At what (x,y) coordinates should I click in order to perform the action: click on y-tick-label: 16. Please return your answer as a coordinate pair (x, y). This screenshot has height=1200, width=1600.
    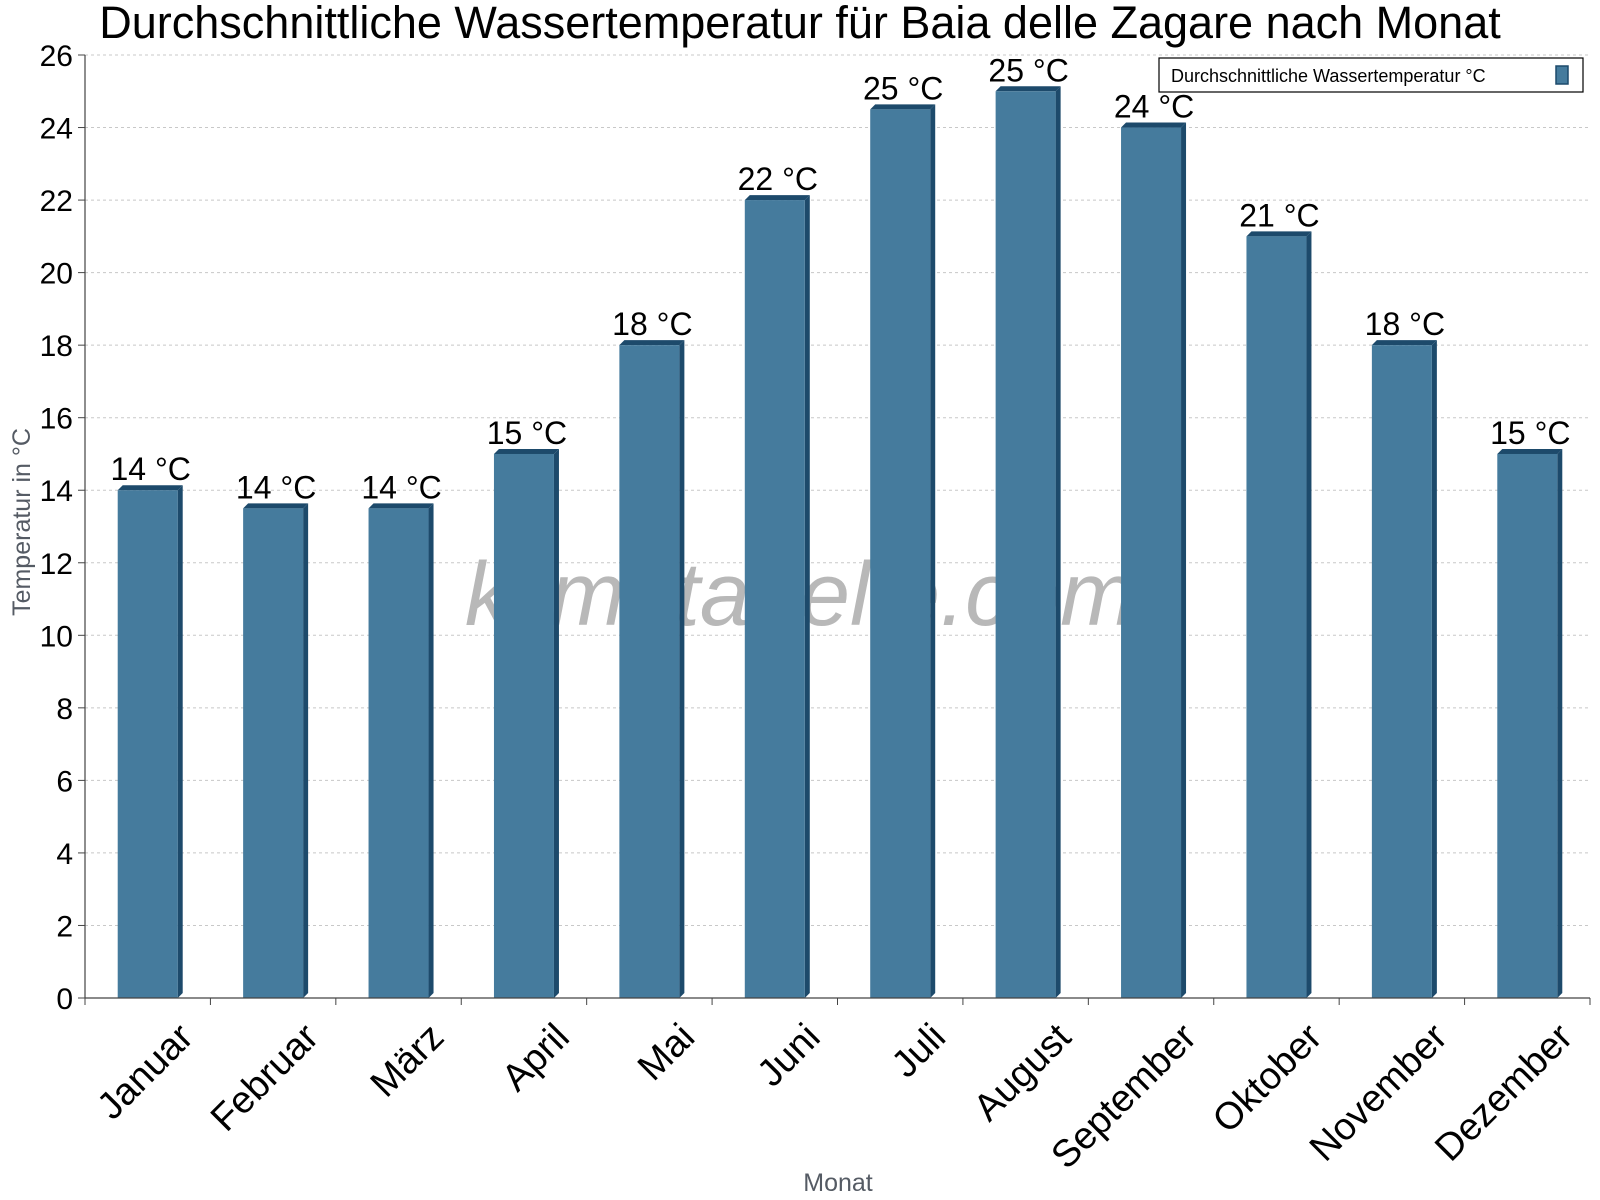
    Looking at the image, I should click on (56, 419).